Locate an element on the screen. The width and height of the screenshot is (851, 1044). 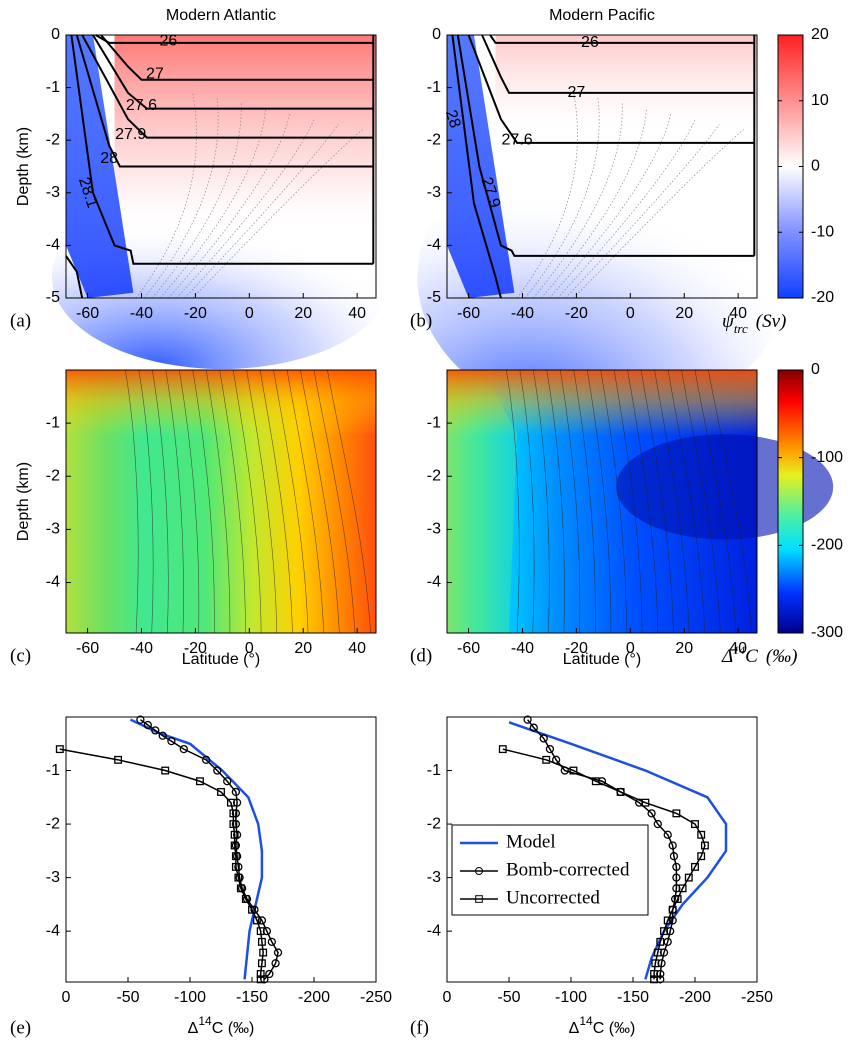
x-tick-label: 40 is located at coordinates (357, 313).